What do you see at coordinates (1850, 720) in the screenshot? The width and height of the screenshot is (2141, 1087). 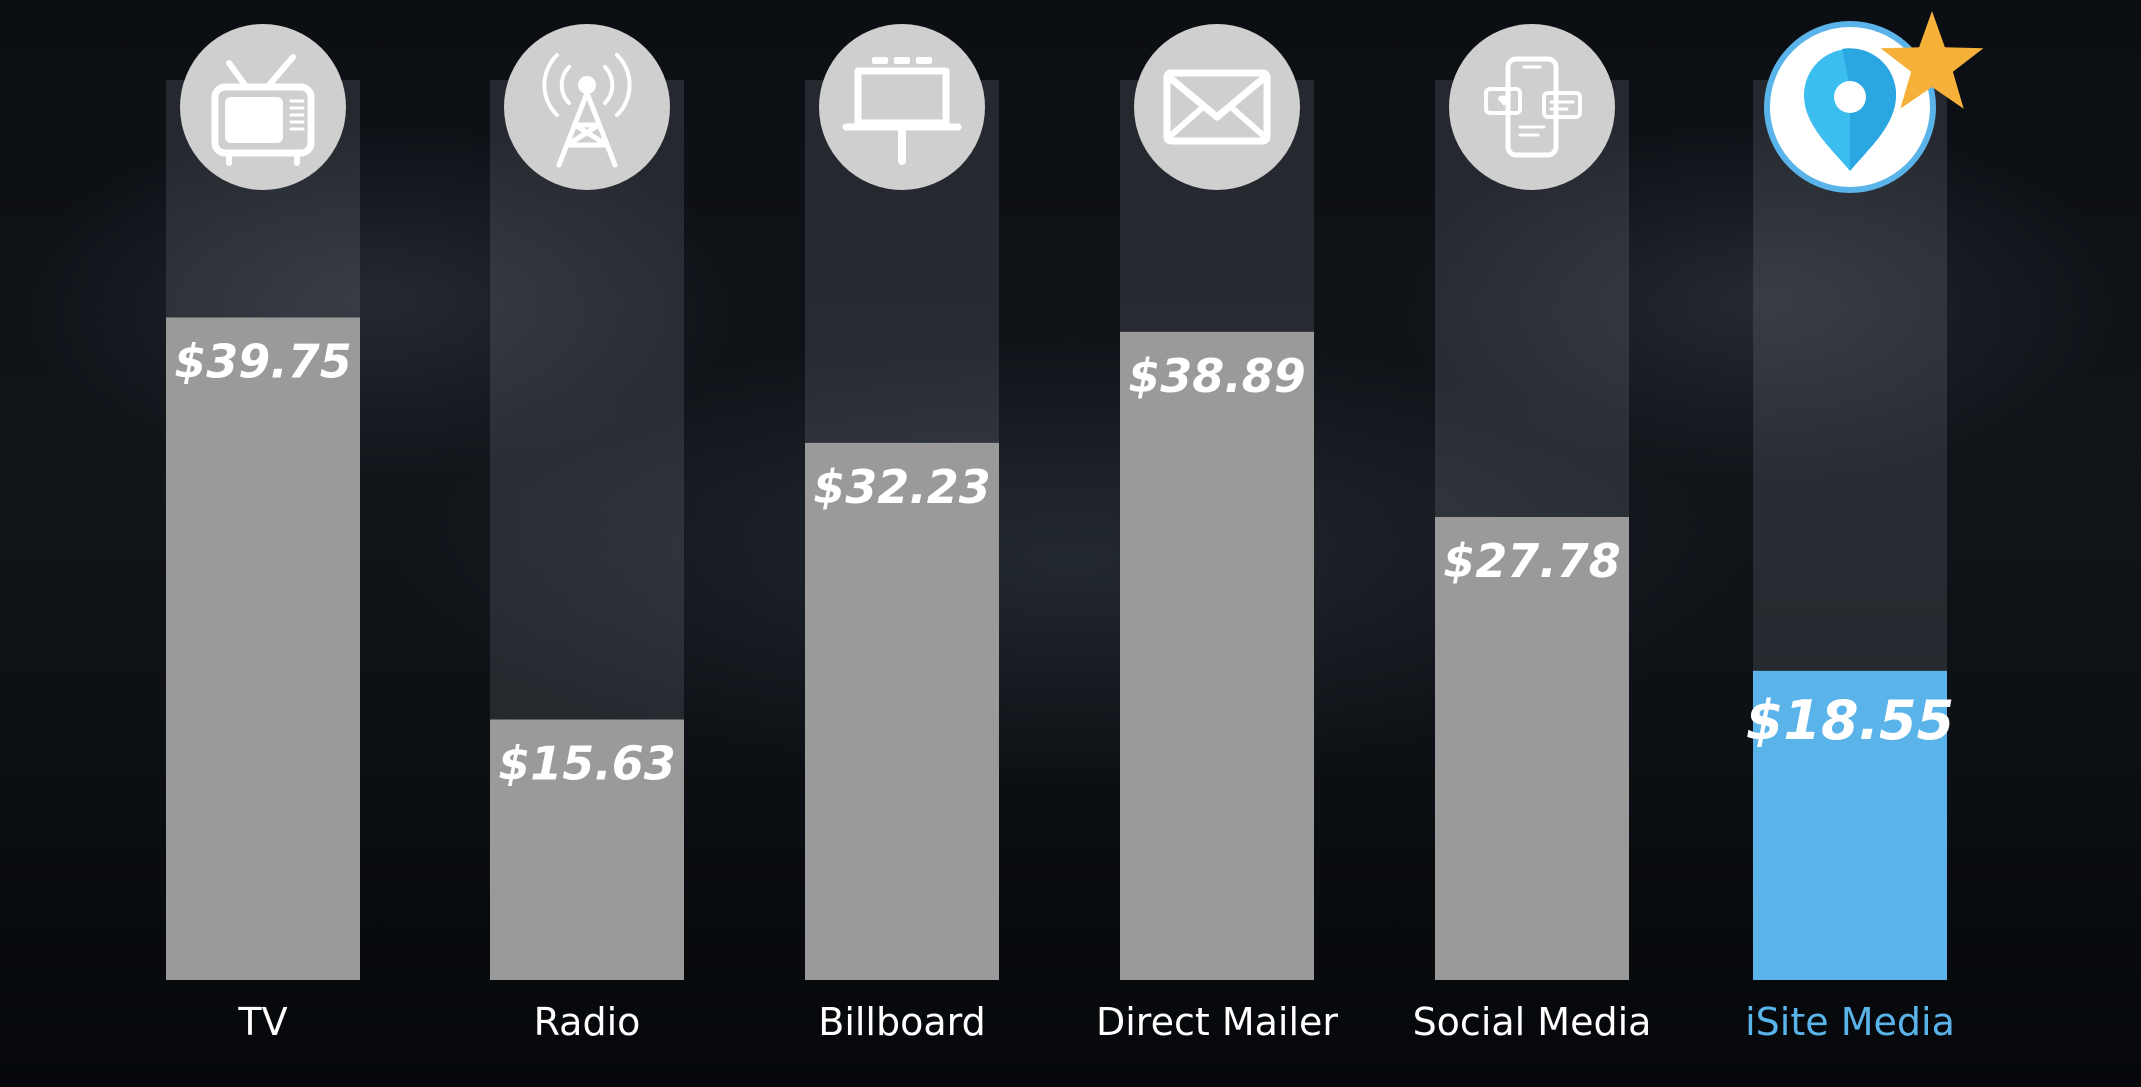 I see `data-label: $18.55` at bounding box center [1850, 720].